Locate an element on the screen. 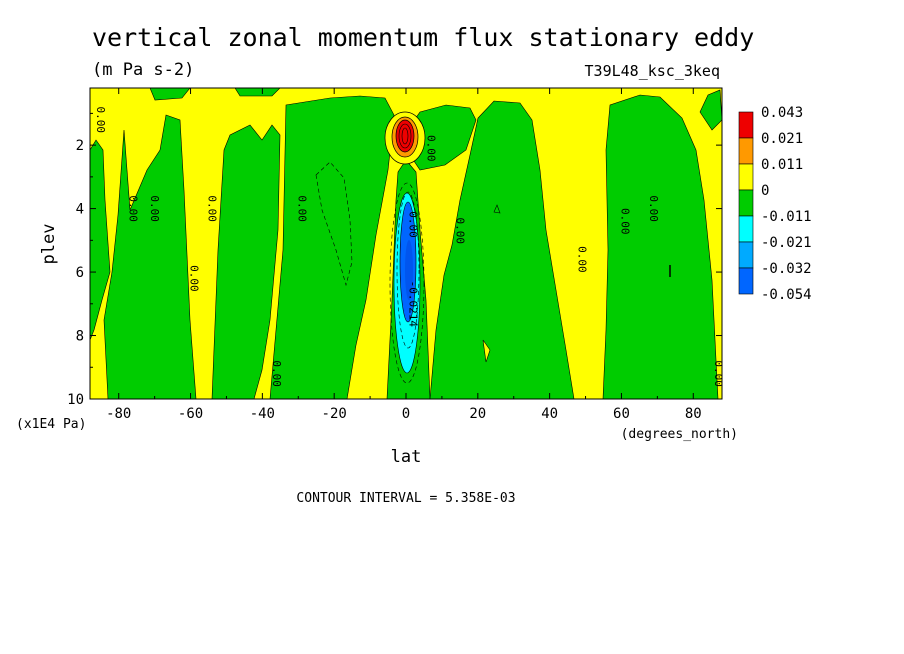 This screenshot has width=904, height=654. legend-level-label: -0.054 is located at coordinates (786, 295).